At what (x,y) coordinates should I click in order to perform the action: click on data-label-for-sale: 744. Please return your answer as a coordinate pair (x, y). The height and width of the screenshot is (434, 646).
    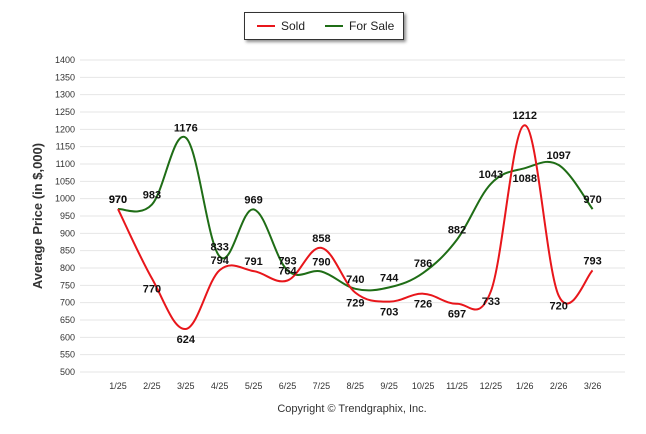
    Looking at the image, I should click on (389, 278).